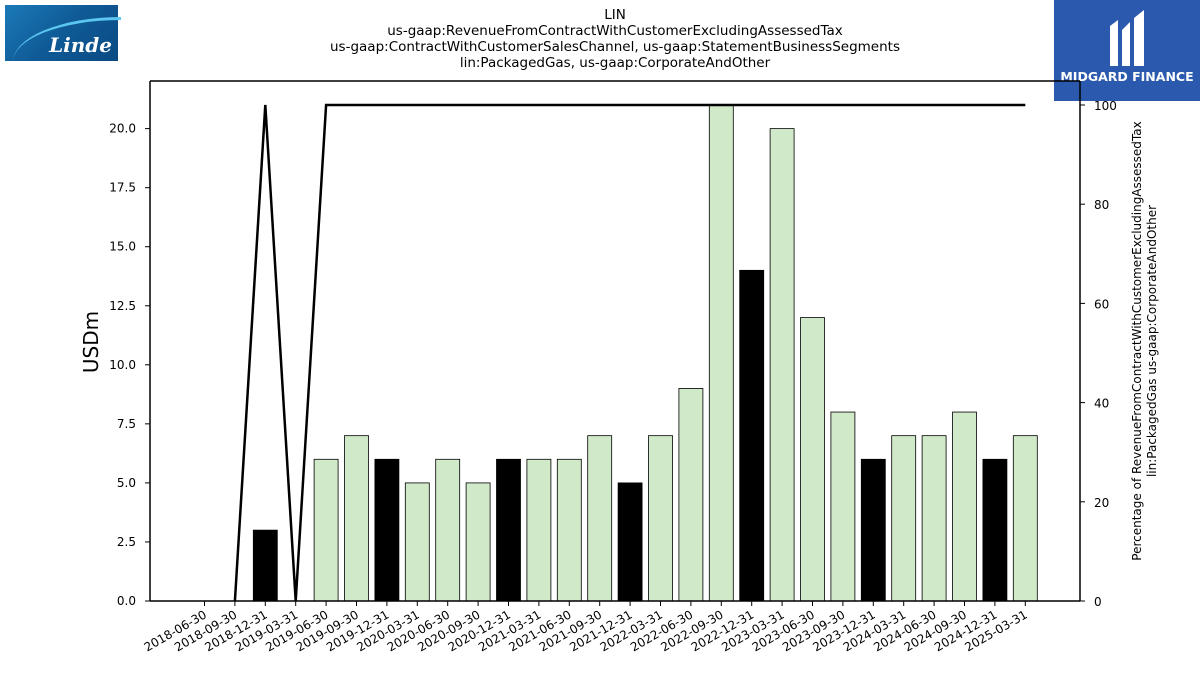  Describe the element at coordinates (126, 483) in the screenshot. I see `y-tick-label: 5.0` at that location.